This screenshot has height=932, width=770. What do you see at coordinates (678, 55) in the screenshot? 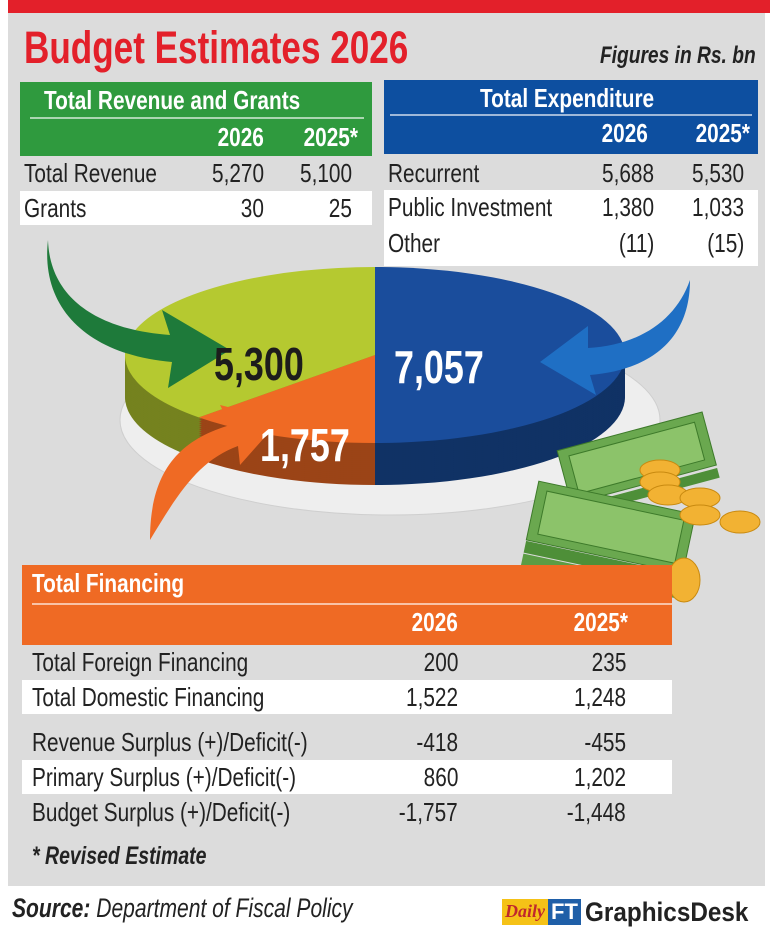
I see `units-note: Figures in Rs. bn` at bounding box center [678, 55].